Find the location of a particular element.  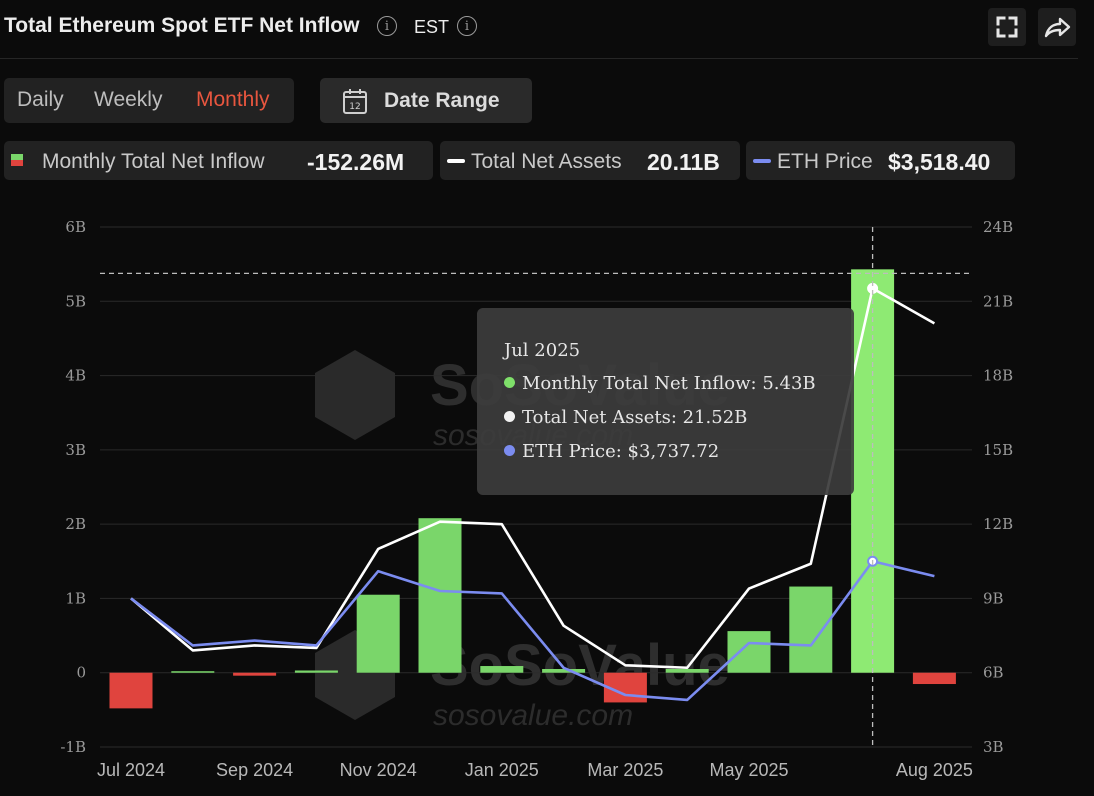

tooltip-title: Jul 2025 is located at coordinates (542, 350).